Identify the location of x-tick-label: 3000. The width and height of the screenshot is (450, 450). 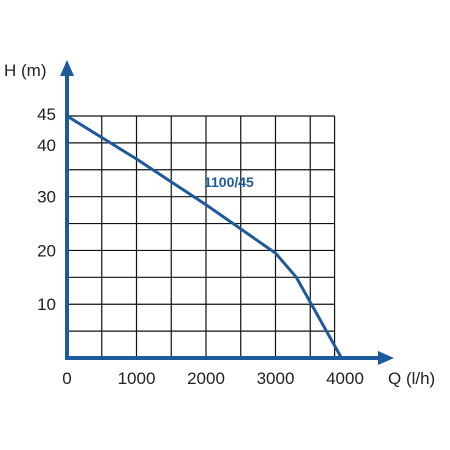
(276, 378).